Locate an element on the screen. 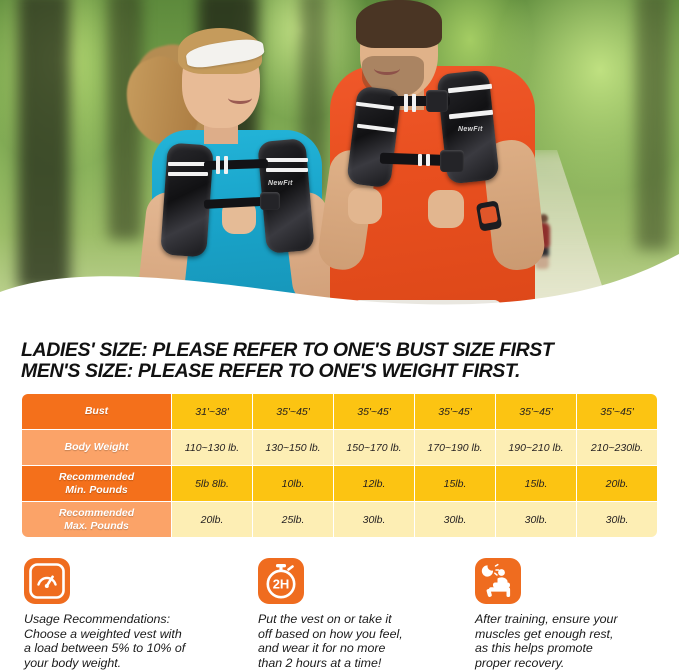 This screenshot has height=670, width=679. table-cell: 170~190 lb. is located at coordinates (455, 447).